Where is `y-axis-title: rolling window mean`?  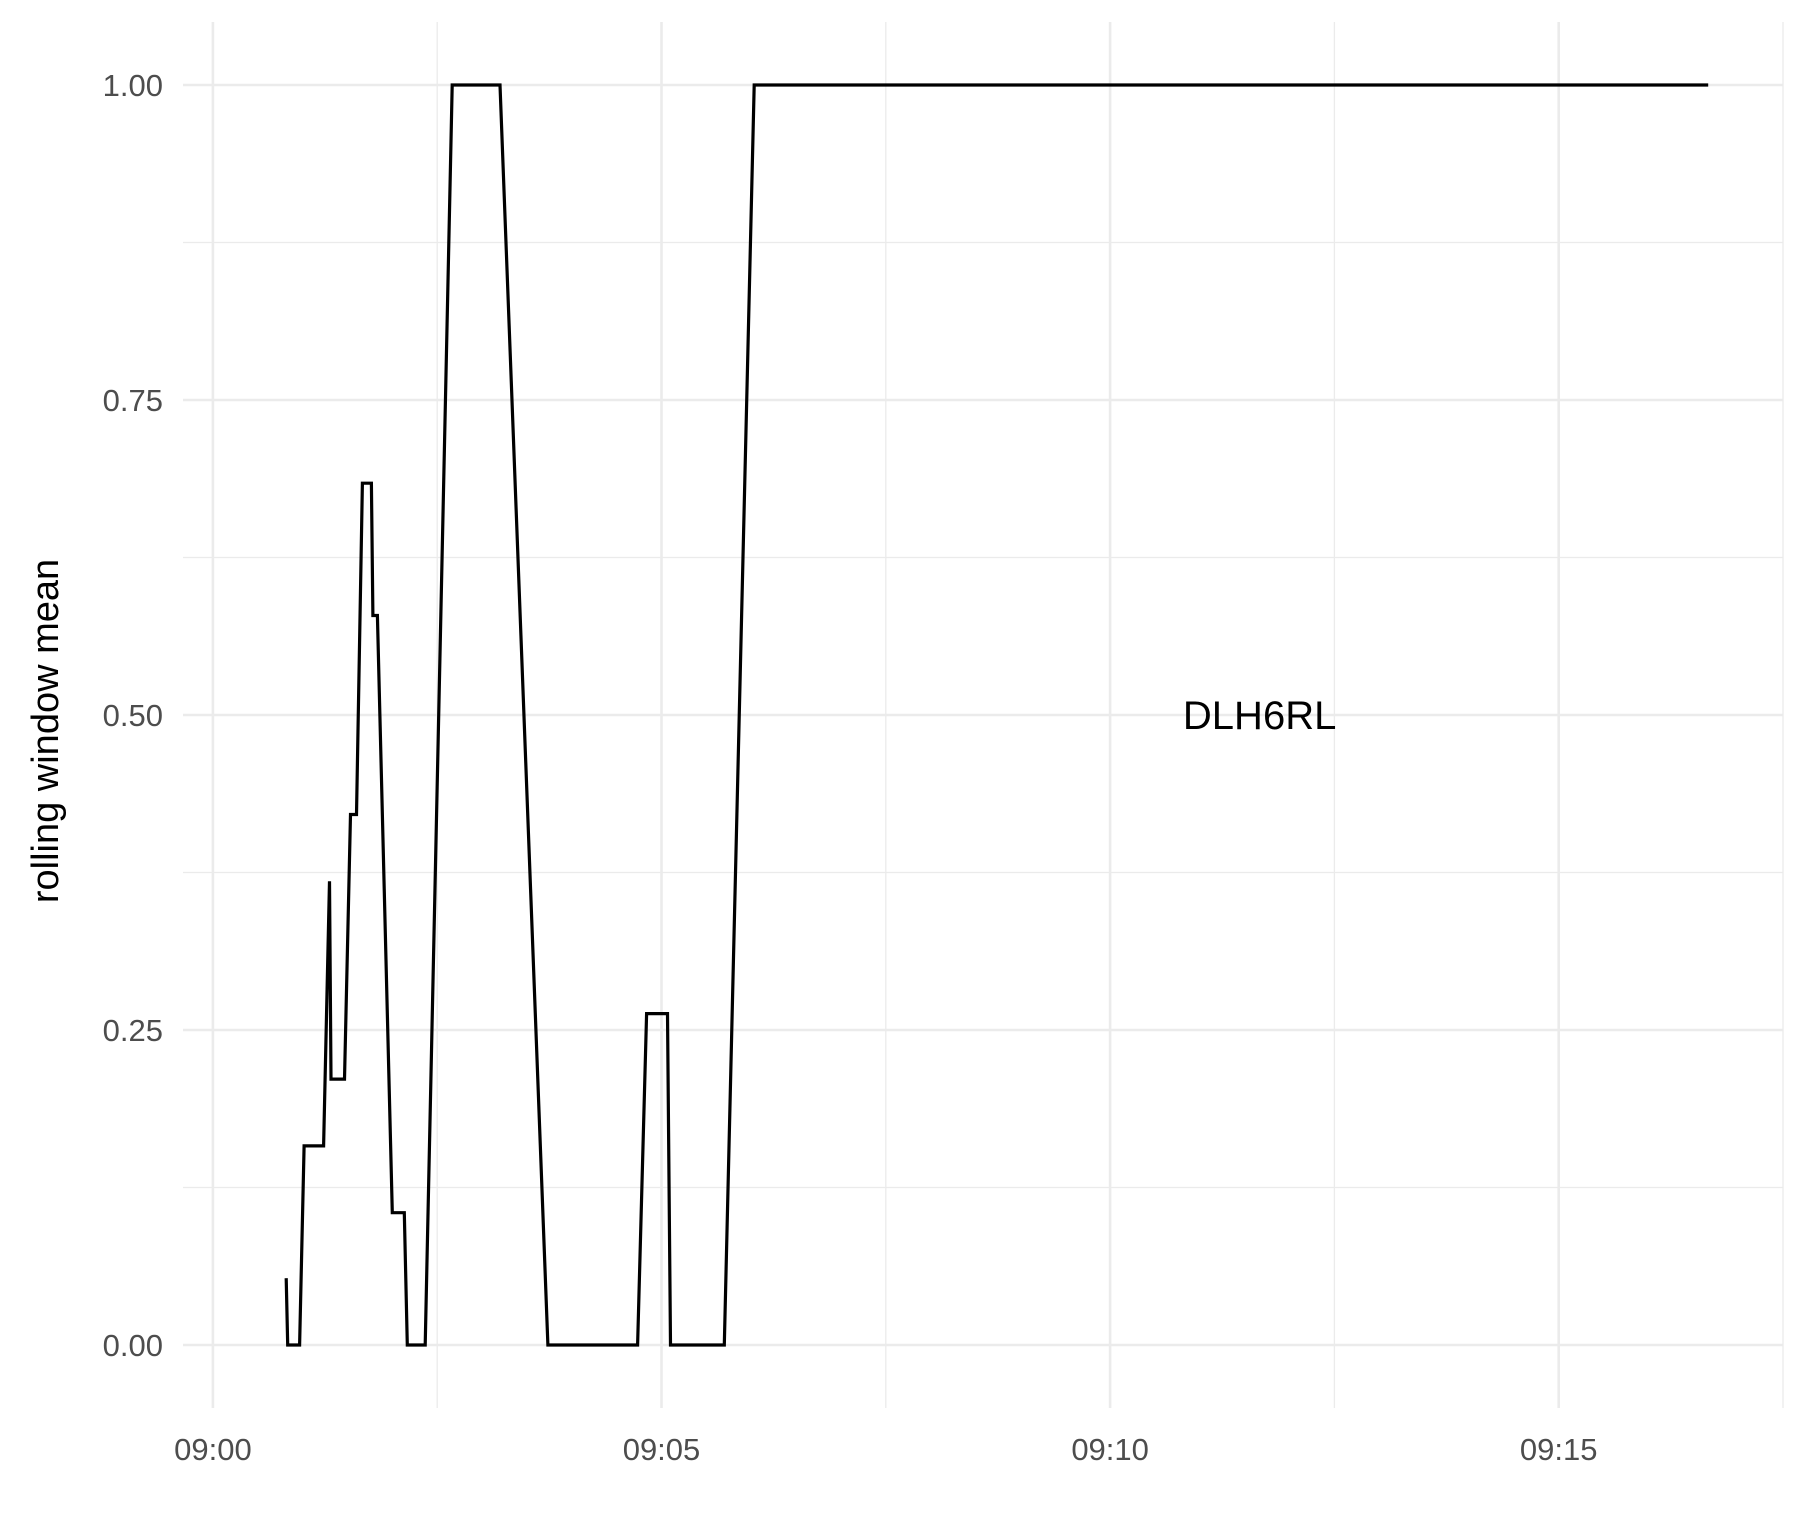 y-axis-title: rolling window mean is located at coordinates (46, 731).